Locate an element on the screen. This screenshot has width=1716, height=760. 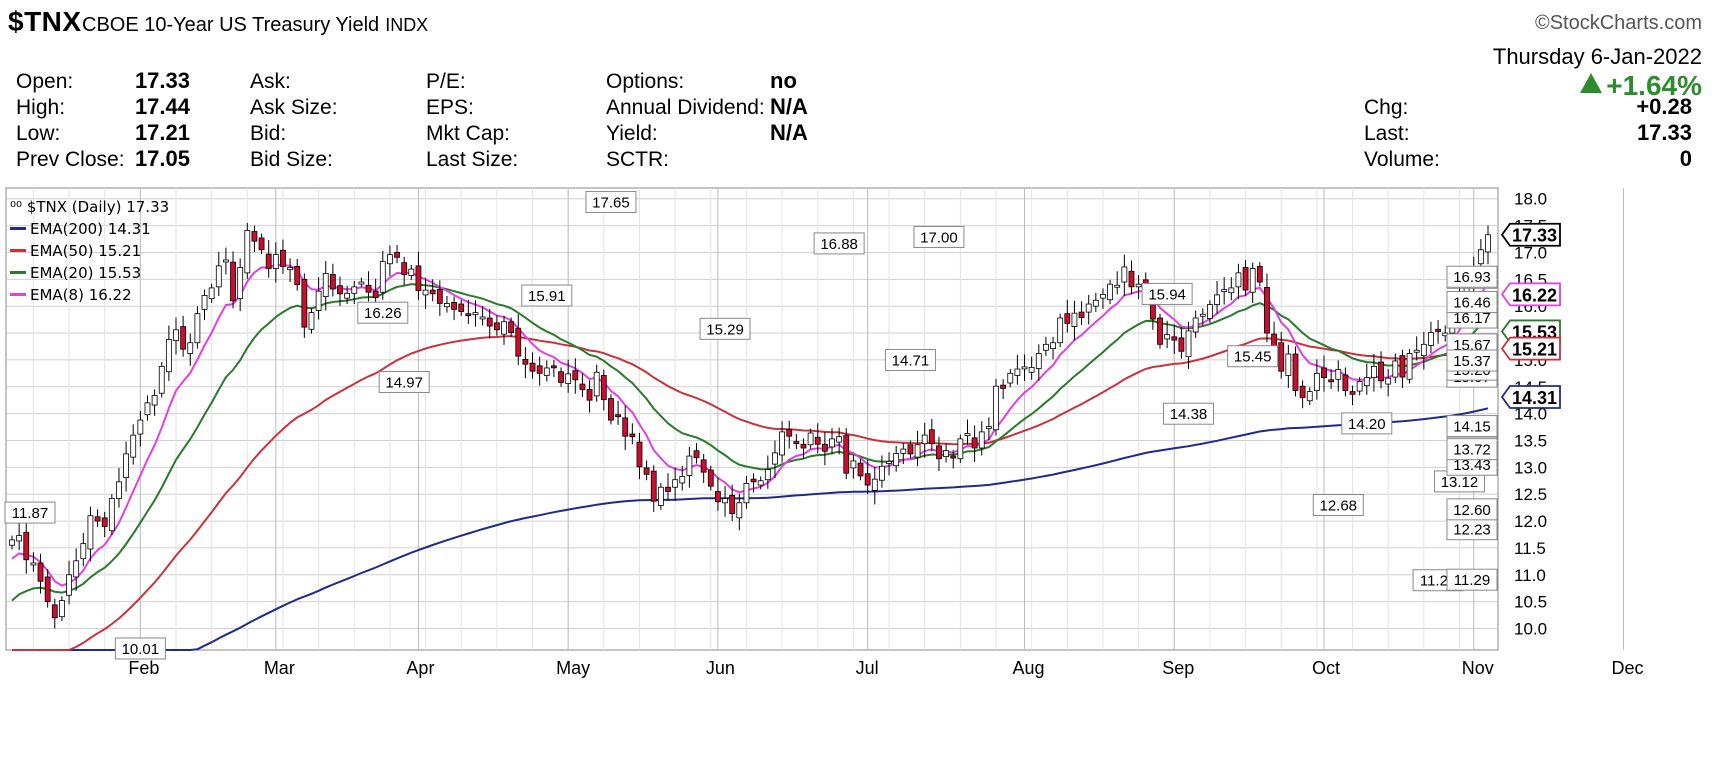
ema200-swatch is located at coordinates (18, 228).